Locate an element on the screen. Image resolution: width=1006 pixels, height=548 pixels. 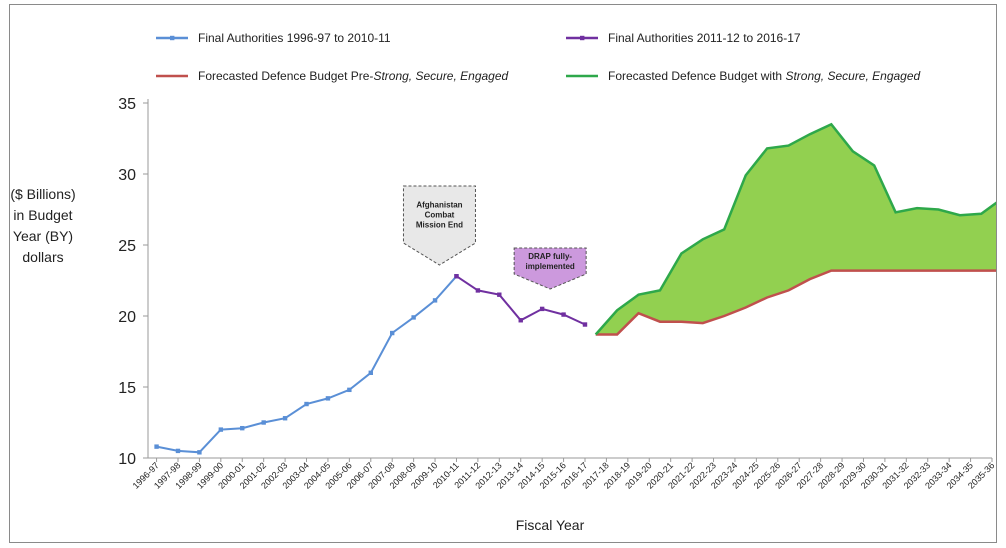
y-tick-label: 15 is located at coordinates (127, 388).